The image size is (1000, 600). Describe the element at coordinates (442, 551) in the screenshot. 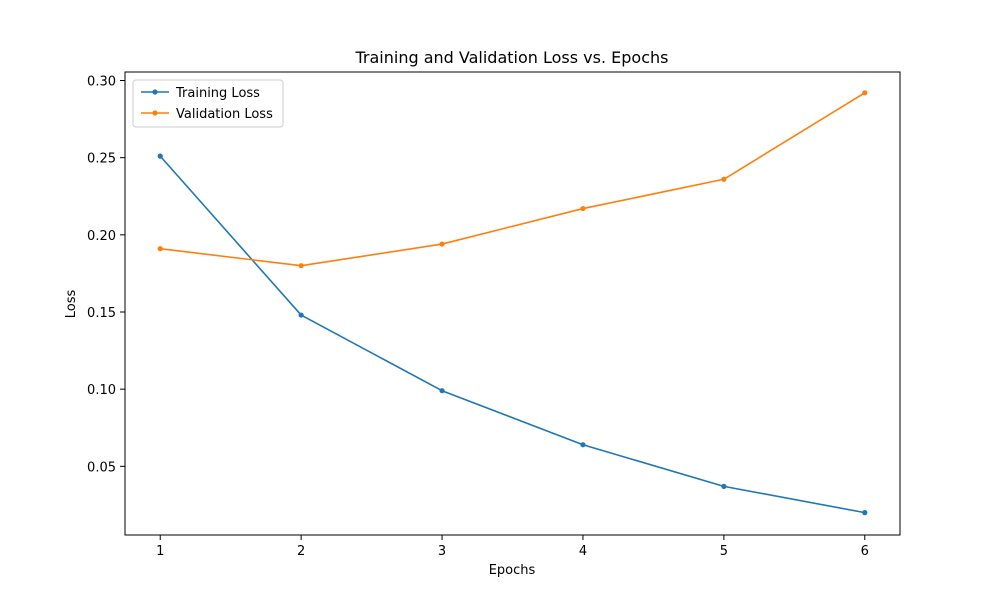

I see `x-tick-label: 3` at that location.